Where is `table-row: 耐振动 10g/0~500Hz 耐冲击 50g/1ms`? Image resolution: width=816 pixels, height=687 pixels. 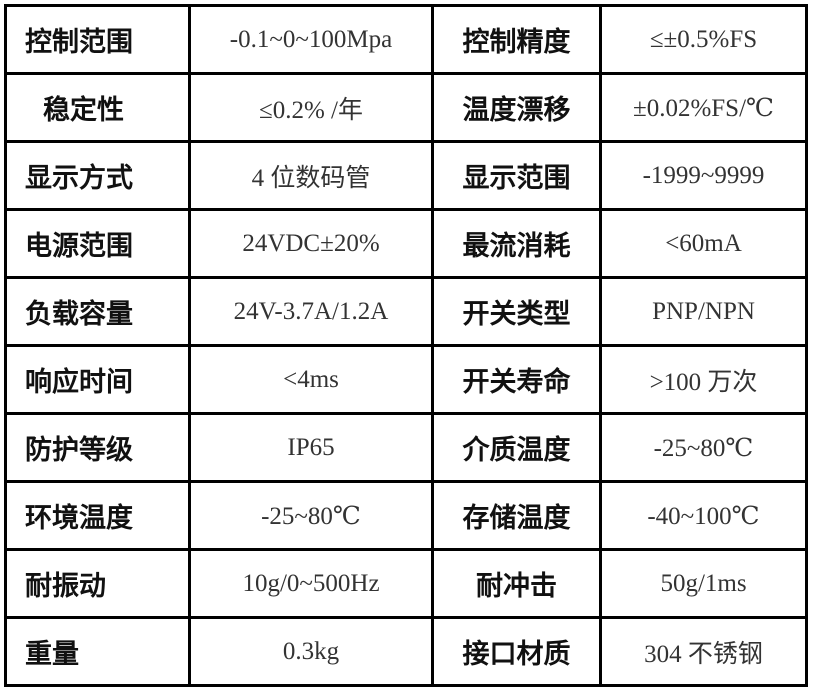
table-row: 耐振动 10g/0~500Hz 耐冲击 50g/1ms is located at coordinates (406, 583).